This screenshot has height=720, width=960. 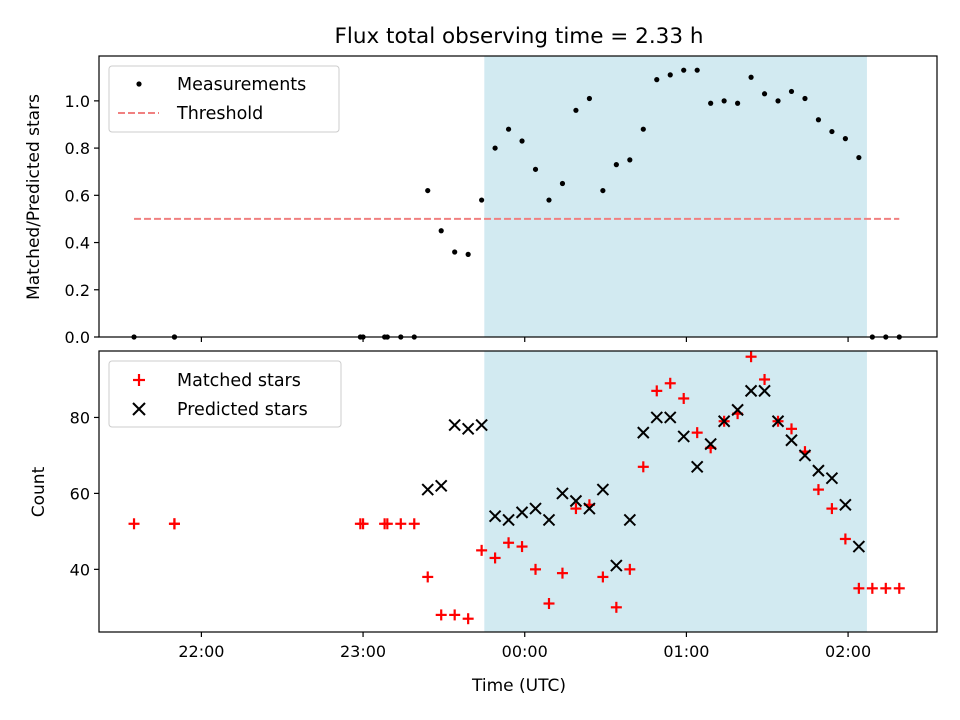 What do you see at coordinates (848, 651) in the screenshot?
I see `x-tick-label: 02:00` at bounding box center [848, 651].